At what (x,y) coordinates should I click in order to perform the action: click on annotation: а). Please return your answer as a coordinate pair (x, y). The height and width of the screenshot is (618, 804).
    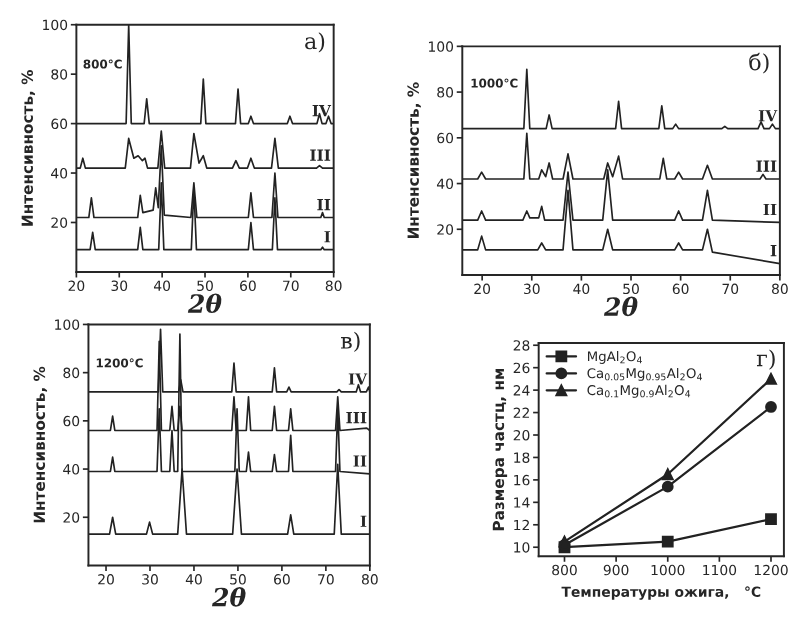
    Looking at the image, I should click on (315, 42).